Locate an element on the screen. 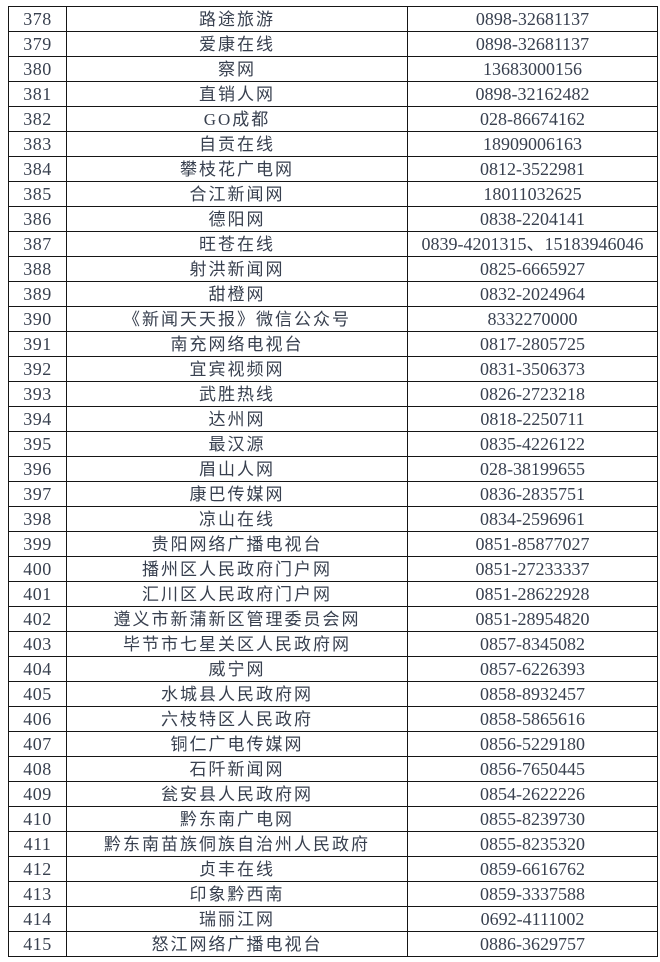 Image resolution: width=660 pixels, height=962 pixels. cell-name: 瓮安县人民政府网 is located at coordinates (237, 794).